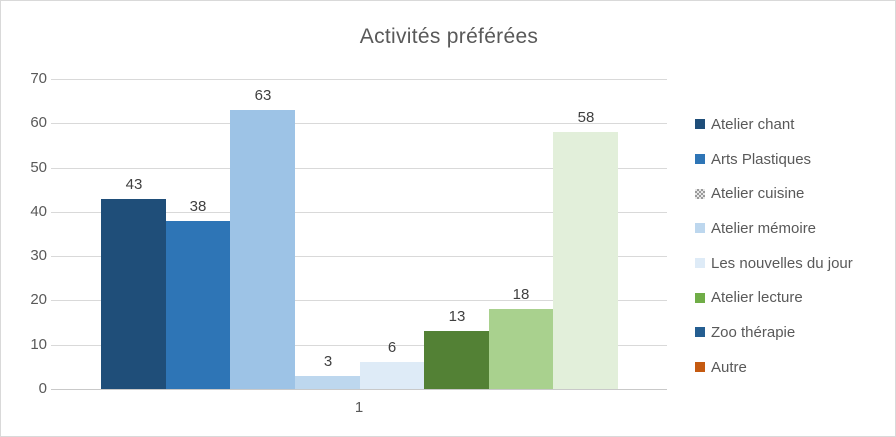 The height and width of the screenshot is (437, 896). Describe the element at coordinates (38, 344) in the screenshot. I see `y-tick-label-10: 10` at that location.